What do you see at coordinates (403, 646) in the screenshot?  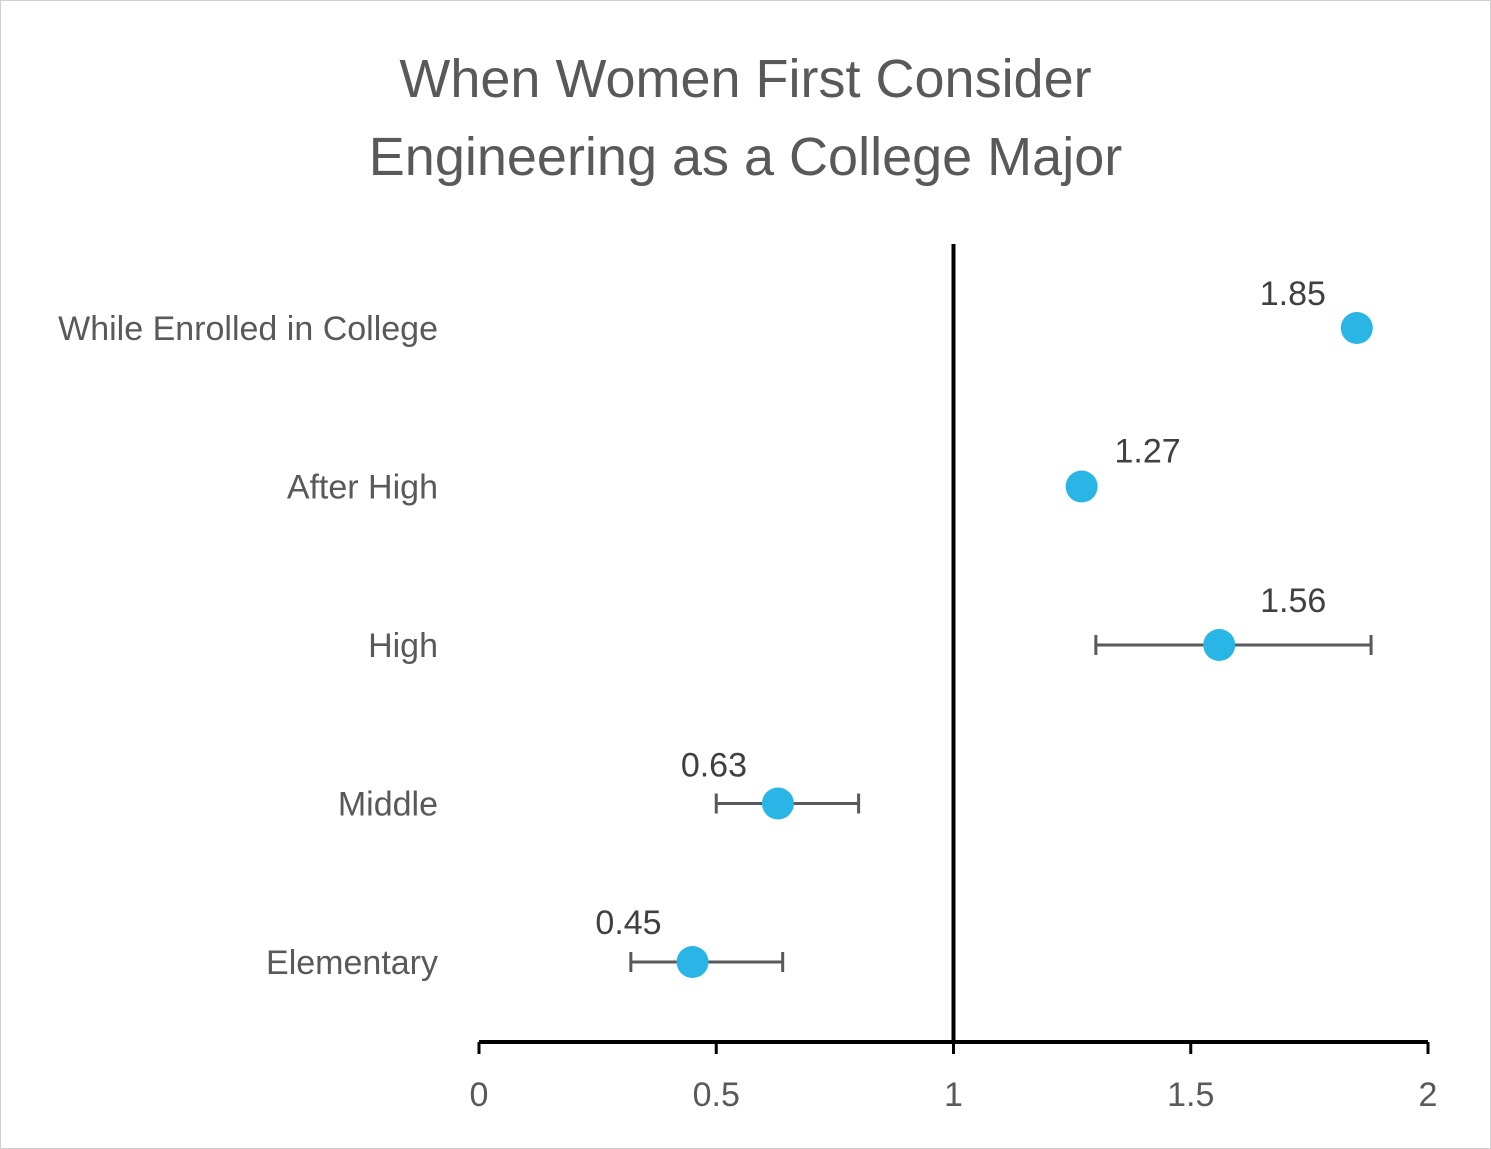 I see `category-label: High` at bounding box center [403, 646].